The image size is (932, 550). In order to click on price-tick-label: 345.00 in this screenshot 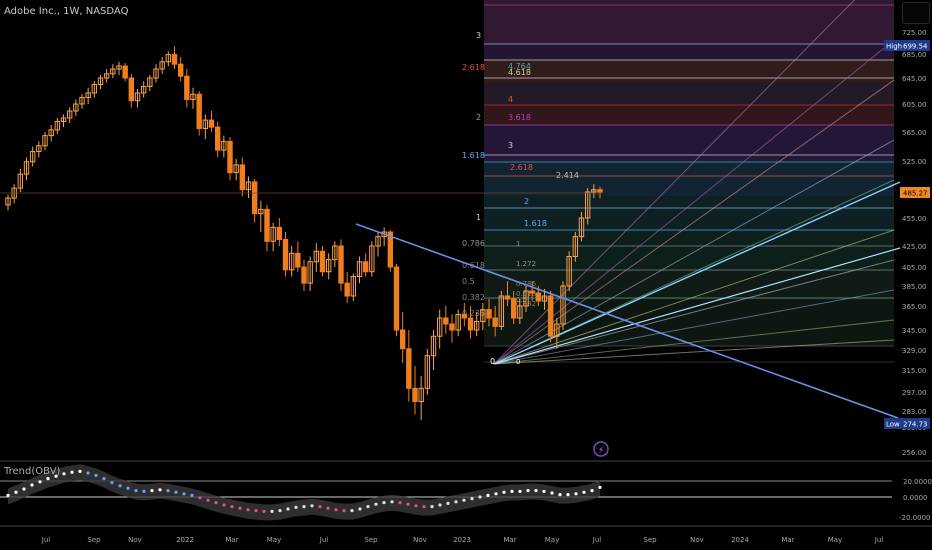, I will do `click(914, 331)`.